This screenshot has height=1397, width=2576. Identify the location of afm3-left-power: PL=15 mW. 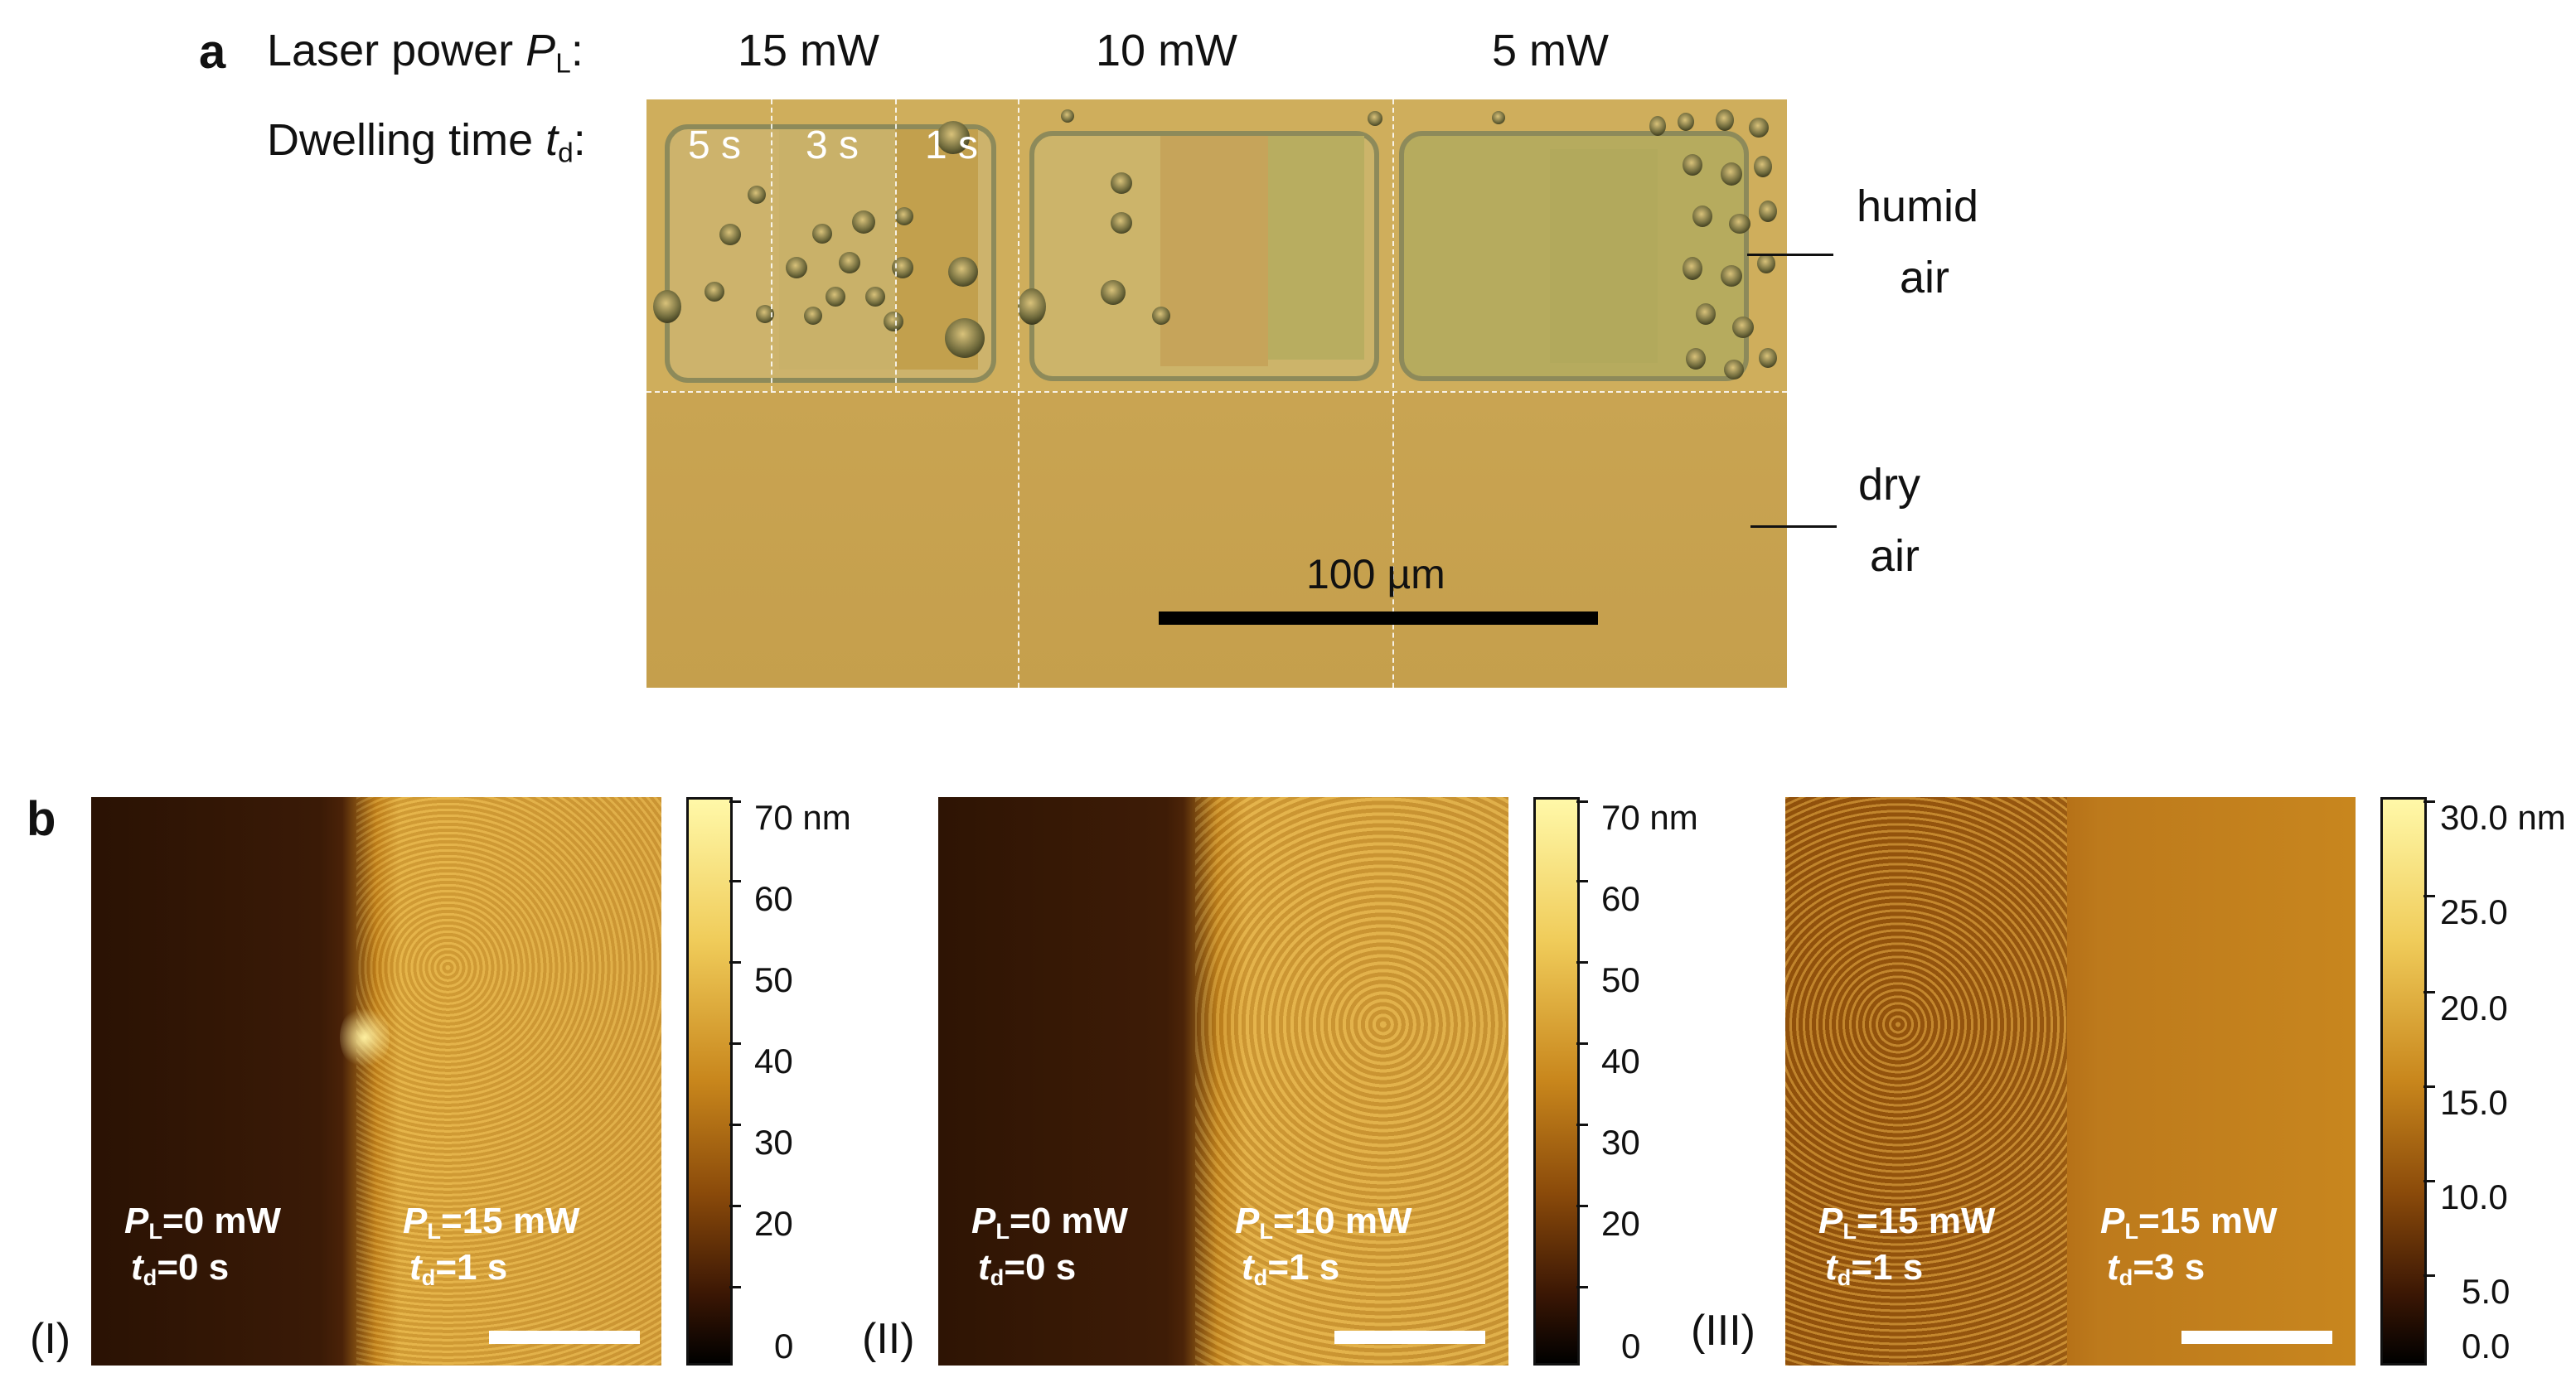
(1907, 1221).